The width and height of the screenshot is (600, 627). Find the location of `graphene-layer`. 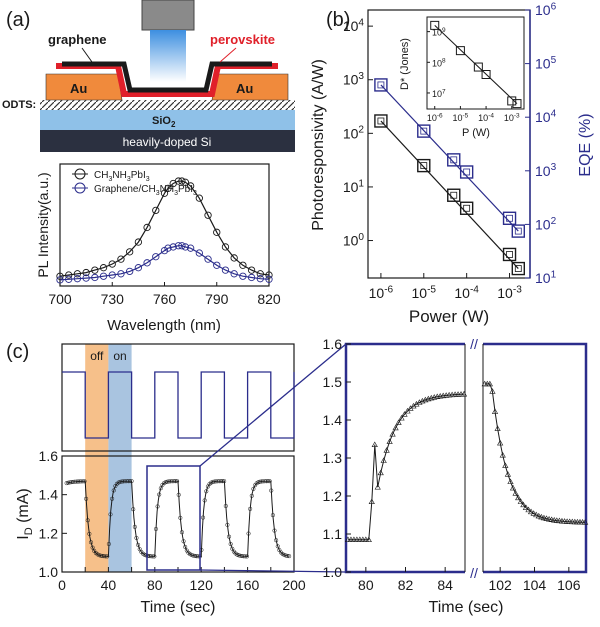

graphene-layer is located at coordinates (167, 77).